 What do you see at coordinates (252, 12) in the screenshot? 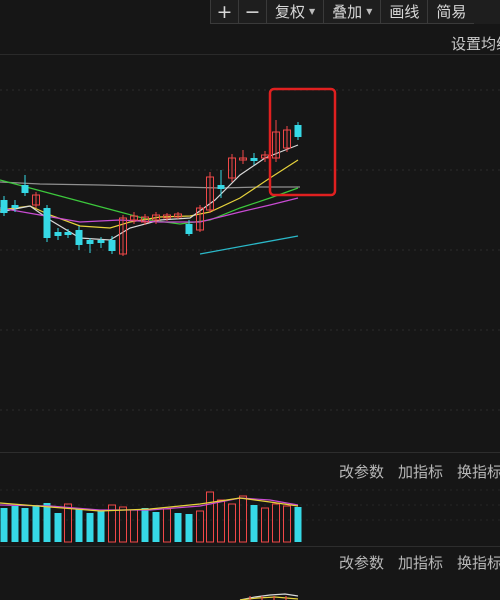
I see `zoom-out-button: −` at bounding box center [252, 12].